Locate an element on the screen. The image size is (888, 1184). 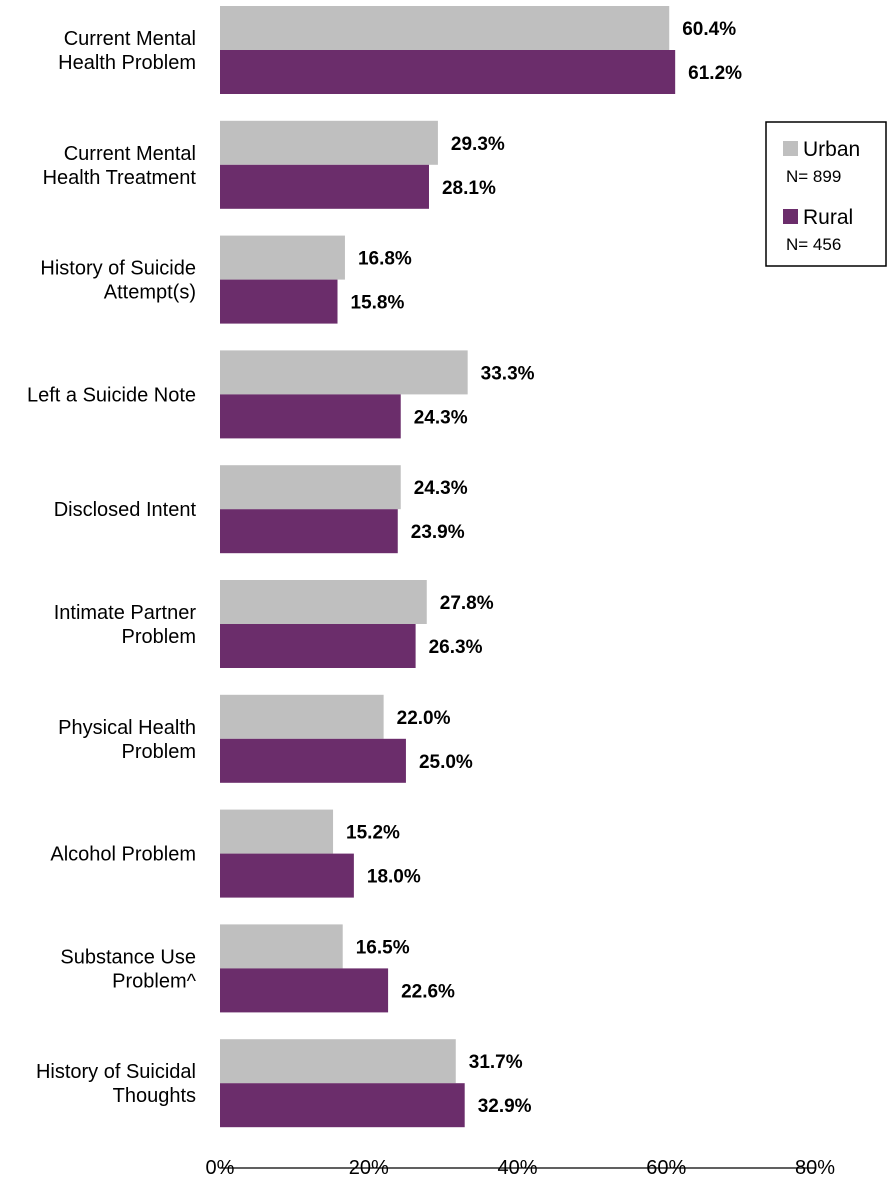
bar-rural-intimate-partner-problem is located at coordinates (318, 646).